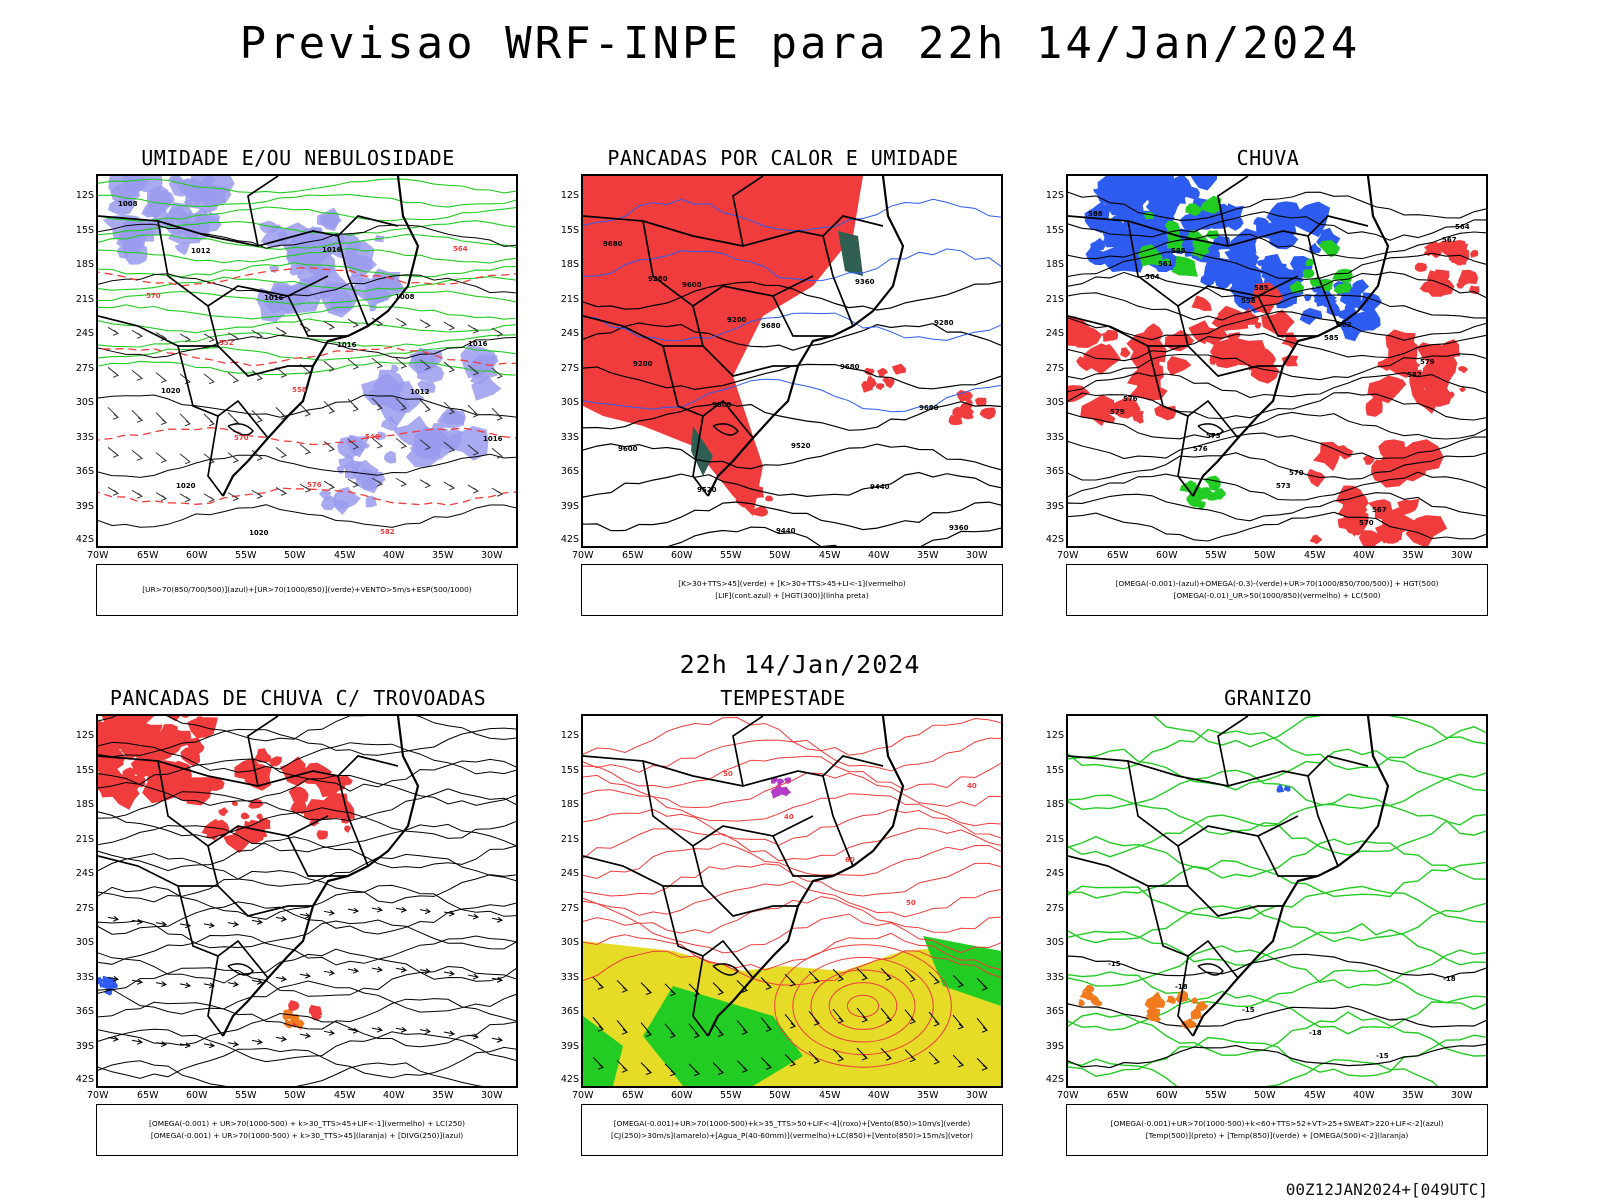  What do you see at coordinates (307, 286) in the screenshot?
I see `sea-level-pressure-isobar` at bounding box center [307, 286].